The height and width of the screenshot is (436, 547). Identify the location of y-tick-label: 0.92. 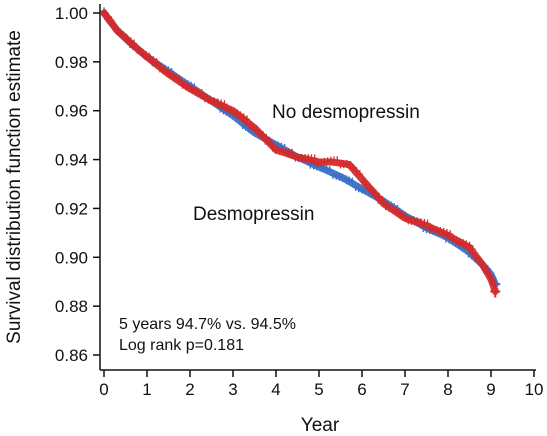
(71, 208).